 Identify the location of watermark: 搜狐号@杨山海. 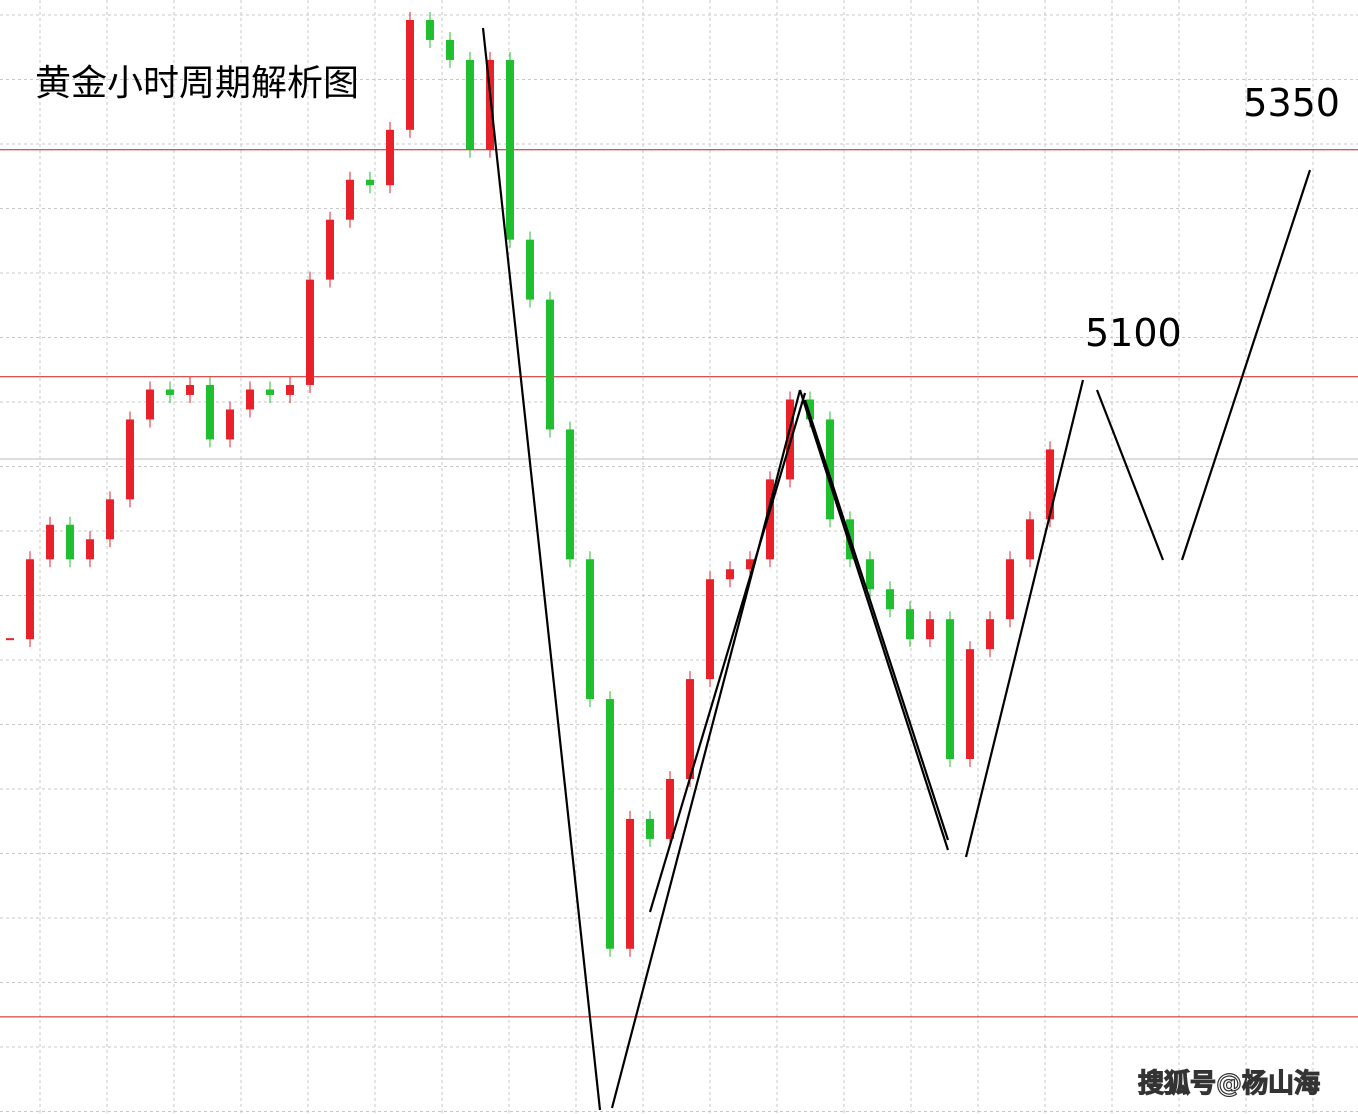
(1229, 1084).